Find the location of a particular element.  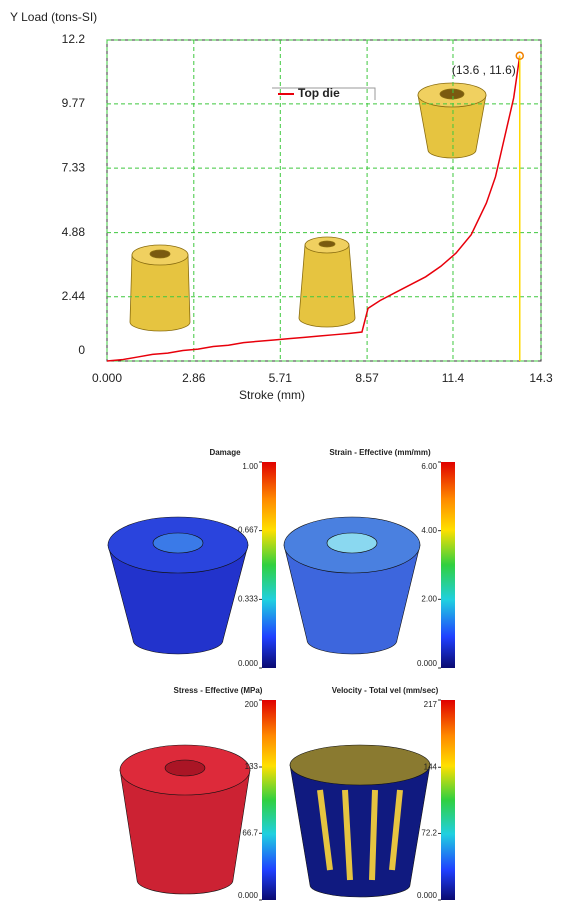

colorbar-label: 144 is located at coordinates (431, 766).